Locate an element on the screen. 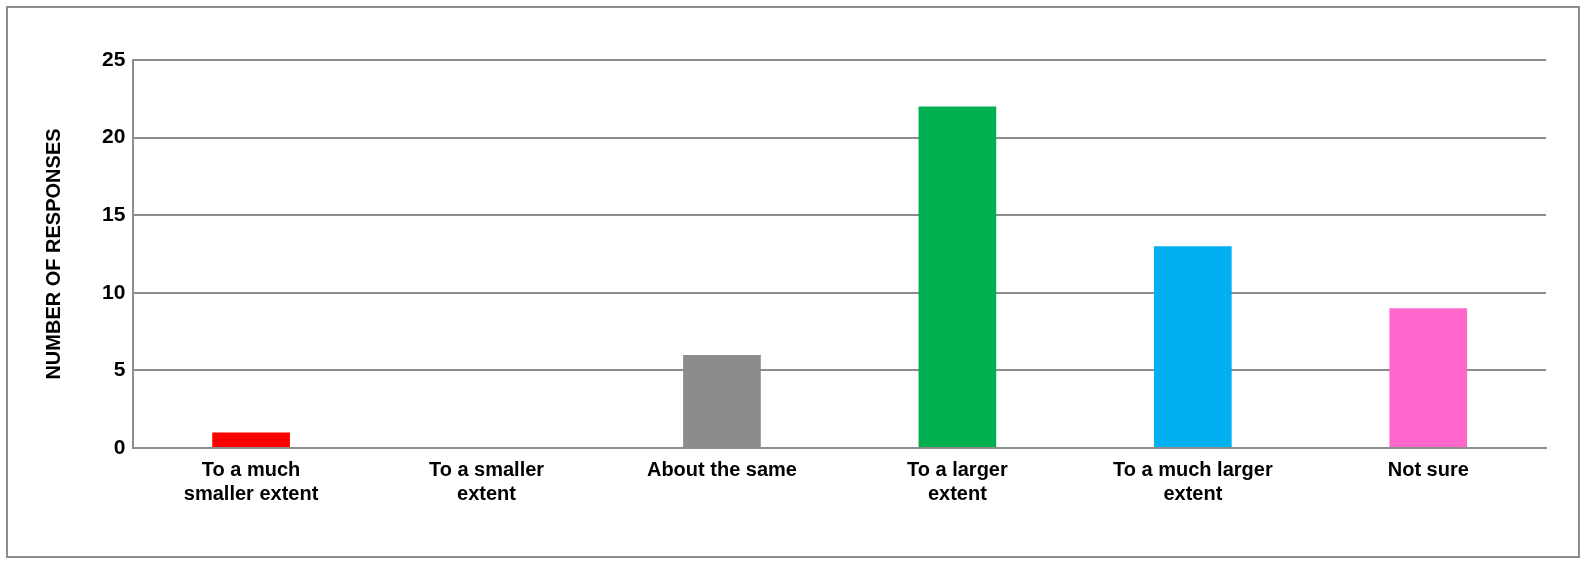 The width and height of the screenshot is (1588, 566). y-tick-label: 20 is located at coordinates (114, 136).